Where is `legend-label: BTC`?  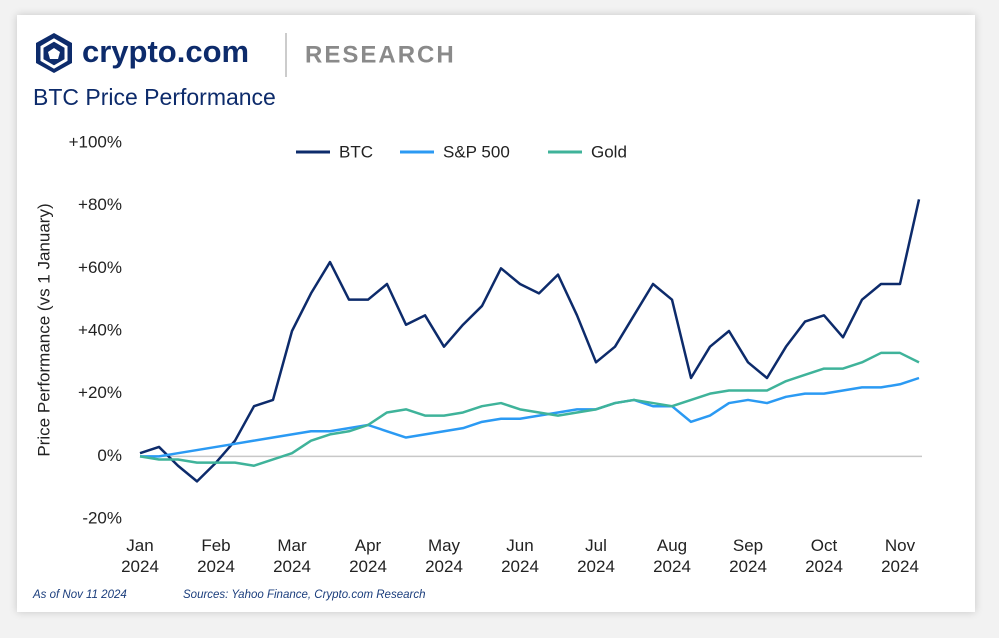 legend-label: BTC is located at coordinates (356, 151).